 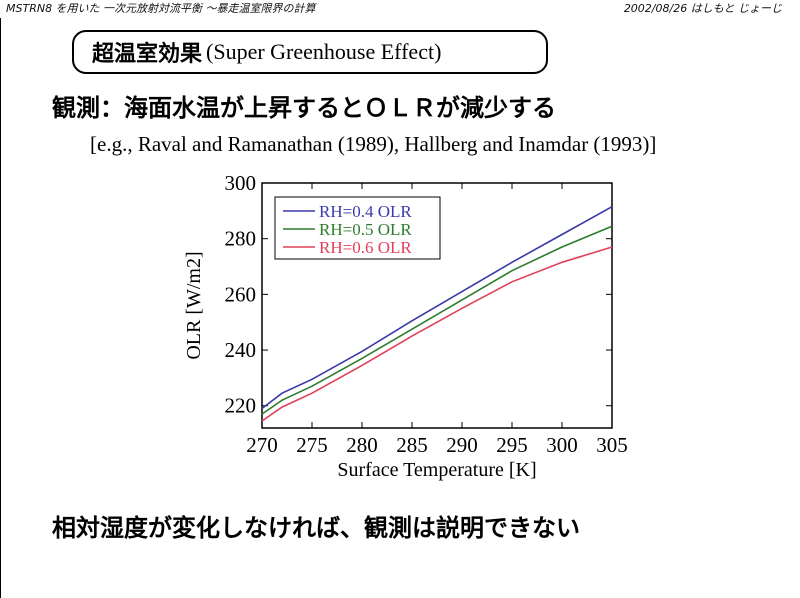 I want to click on x-tick-label-285: 285, so click(x=412, y=445).